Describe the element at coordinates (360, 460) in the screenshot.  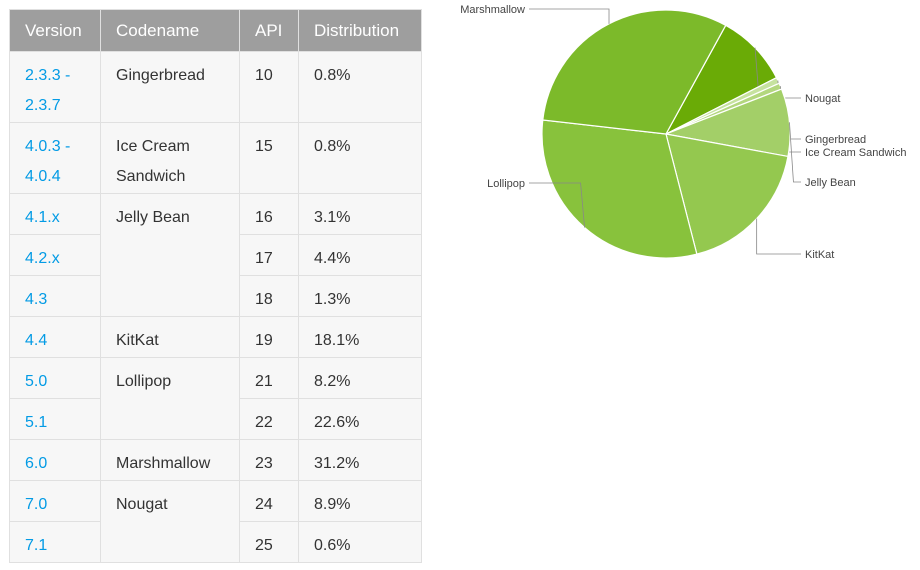
I see `distribution-cell: 31.2%` at that location.